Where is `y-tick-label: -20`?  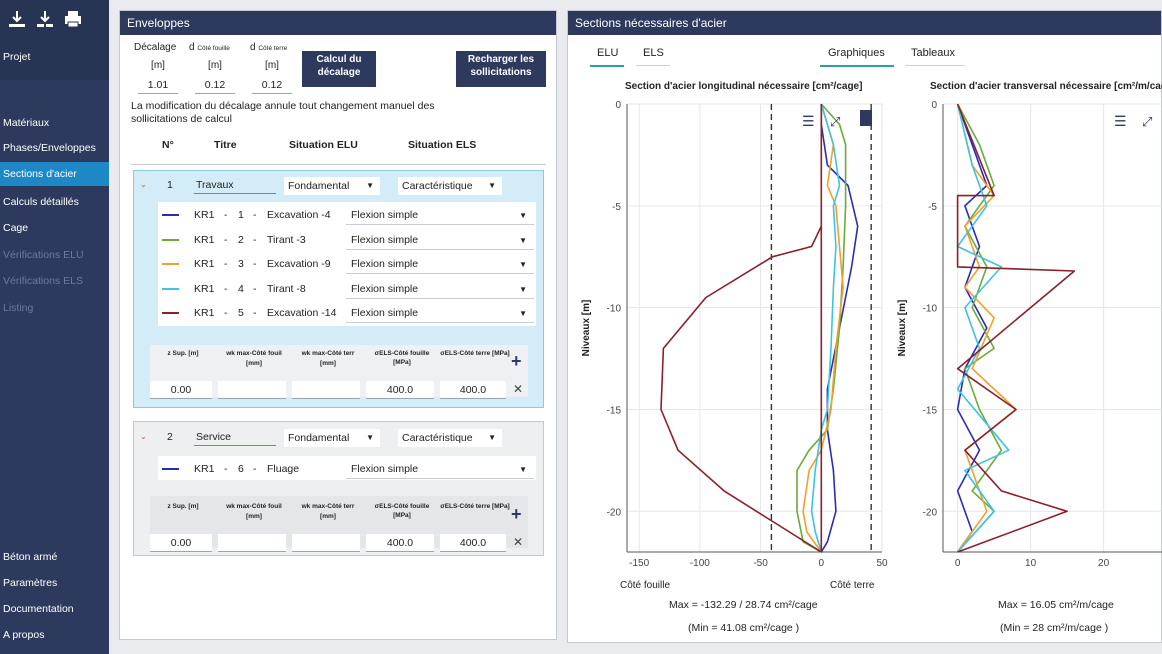
y-tick-label: -20 is located at coordinates (930, 512).